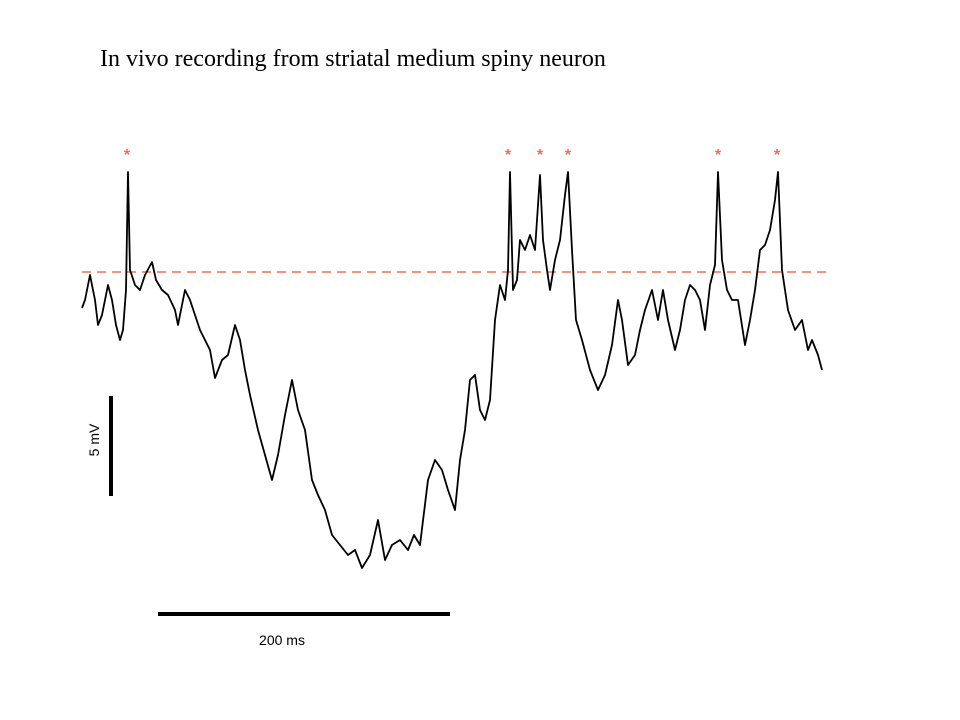 This screenshot has width=960, height=720. What do you see at coordinates (282, 640) in the screenshot?
I see `time-scale-label: 200 ms` at bounding box center [282, 640].